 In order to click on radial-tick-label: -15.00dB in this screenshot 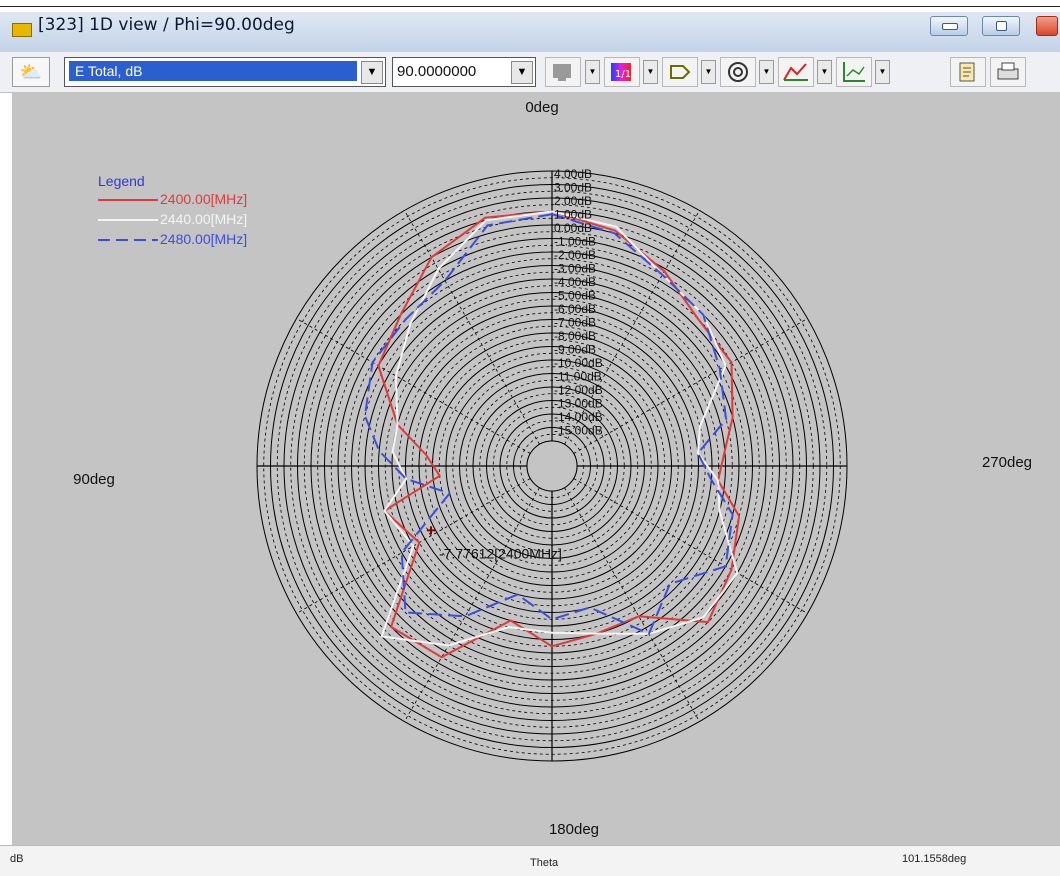, I will do `click(578, 431)`.